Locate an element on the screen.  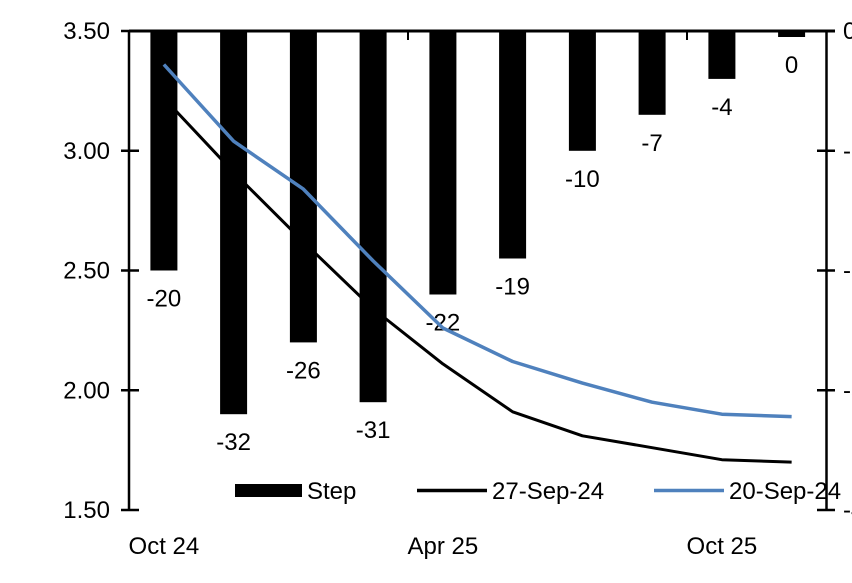
legend-label: Step is located at coordinates (331, 491).